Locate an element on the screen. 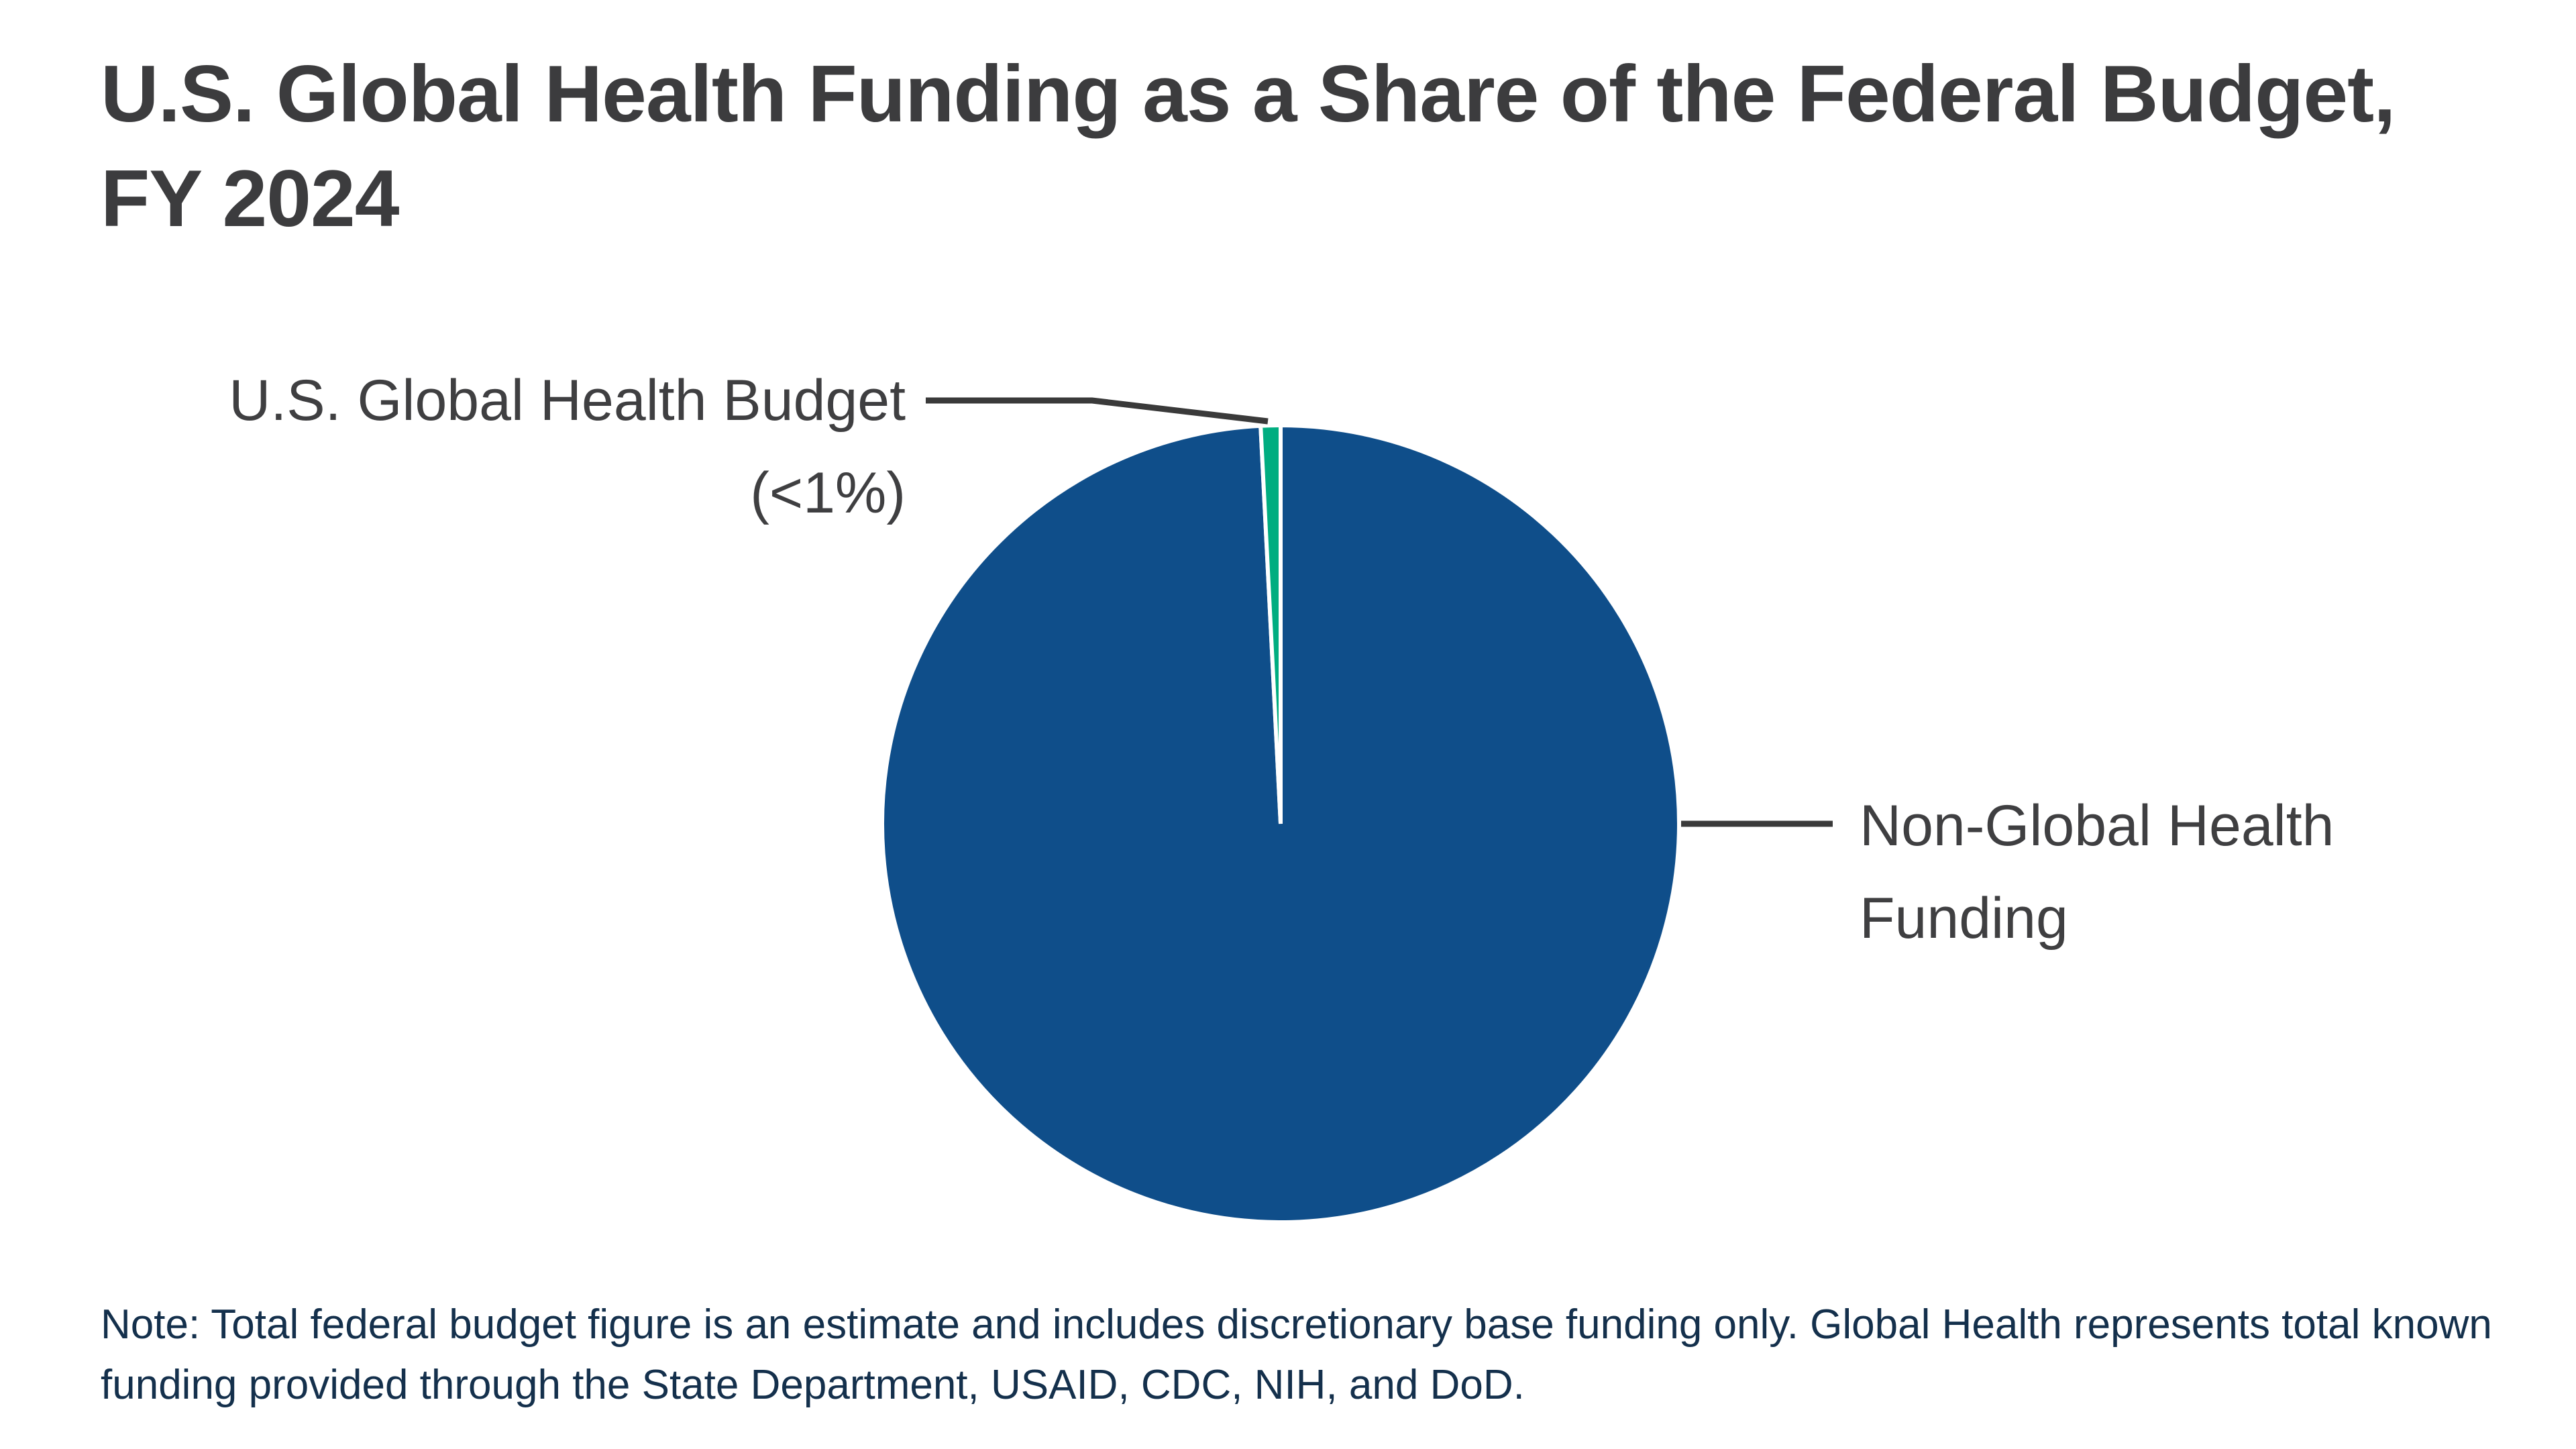 The height and width of the screenshot is (1449, 2576). callout-global-health-percent: (<1%) is located at coordinates (828, 493).